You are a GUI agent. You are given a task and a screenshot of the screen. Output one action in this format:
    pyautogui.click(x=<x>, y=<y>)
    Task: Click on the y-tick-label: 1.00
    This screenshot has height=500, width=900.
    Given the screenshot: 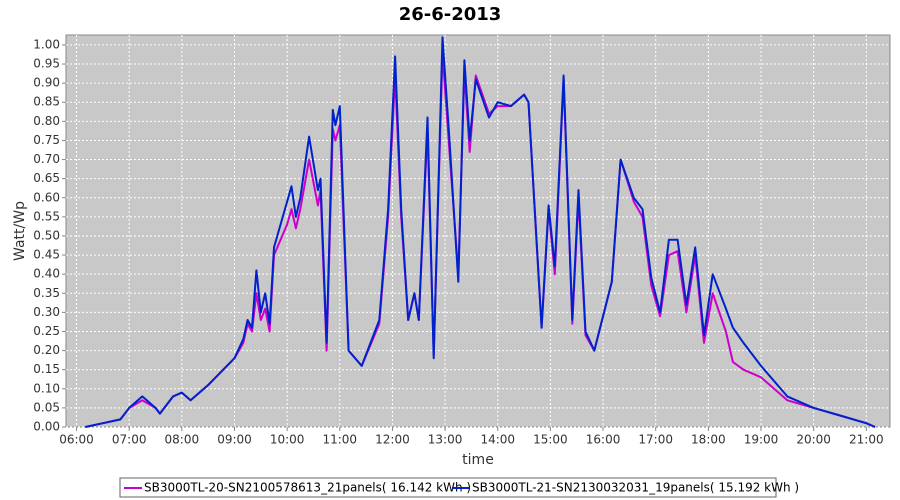 What is the action you would take?
    pyautogui.click(x=46, y=44)
    